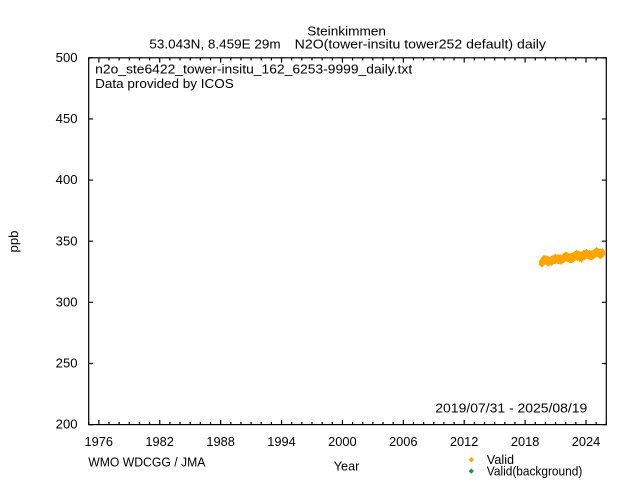  What do you see at coordinates (67, 425) in the screenshot?
I see `svg-text: 200` at bounding box center [67, 425].